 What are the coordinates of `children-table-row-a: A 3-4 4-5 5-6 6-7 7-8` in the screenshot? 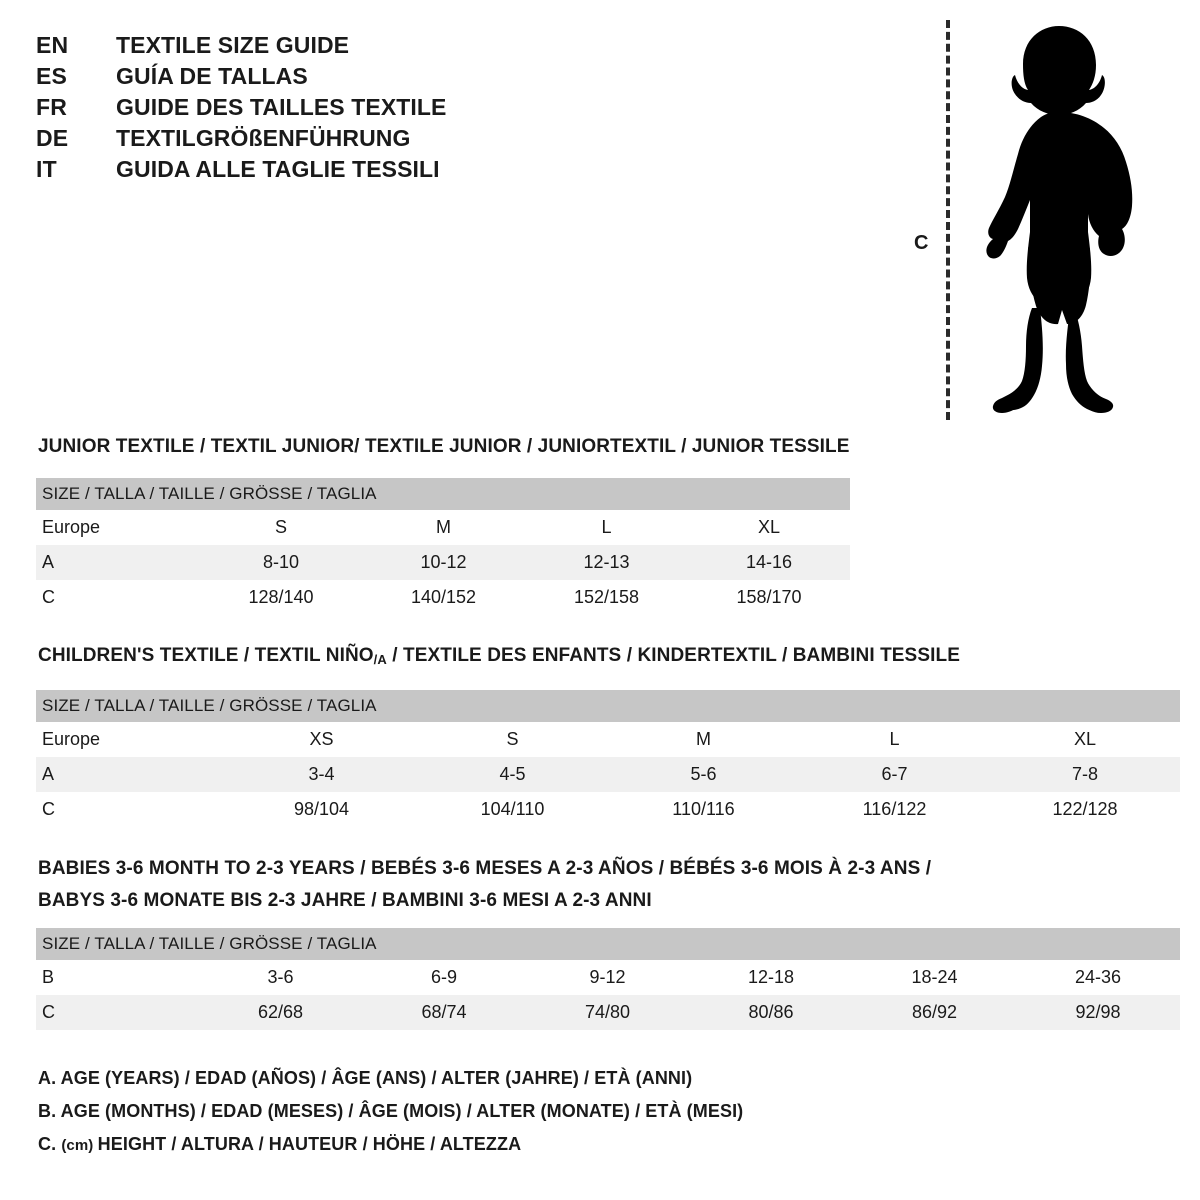 It's located at (608, 774).